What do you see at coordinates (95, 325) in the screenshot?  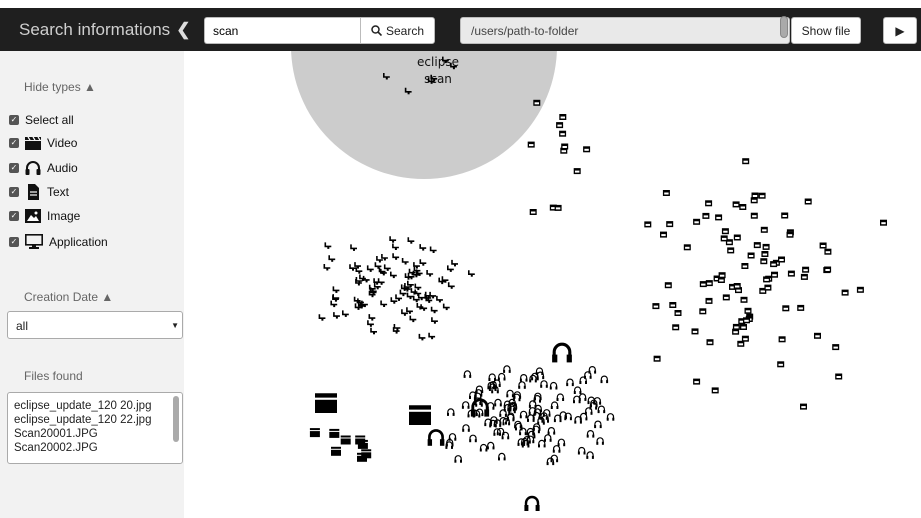 I see `creation-date-select: all ▼` at bounding box center [95, 325].